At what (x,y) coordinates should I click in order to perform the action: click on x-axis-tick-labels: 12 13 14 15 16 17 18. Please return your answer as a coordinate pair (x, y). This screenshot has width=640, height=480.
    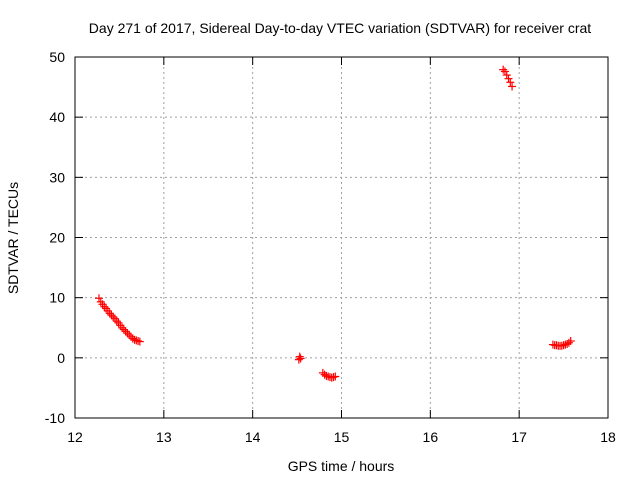
    Looking at the image, I should click on (341, 437).